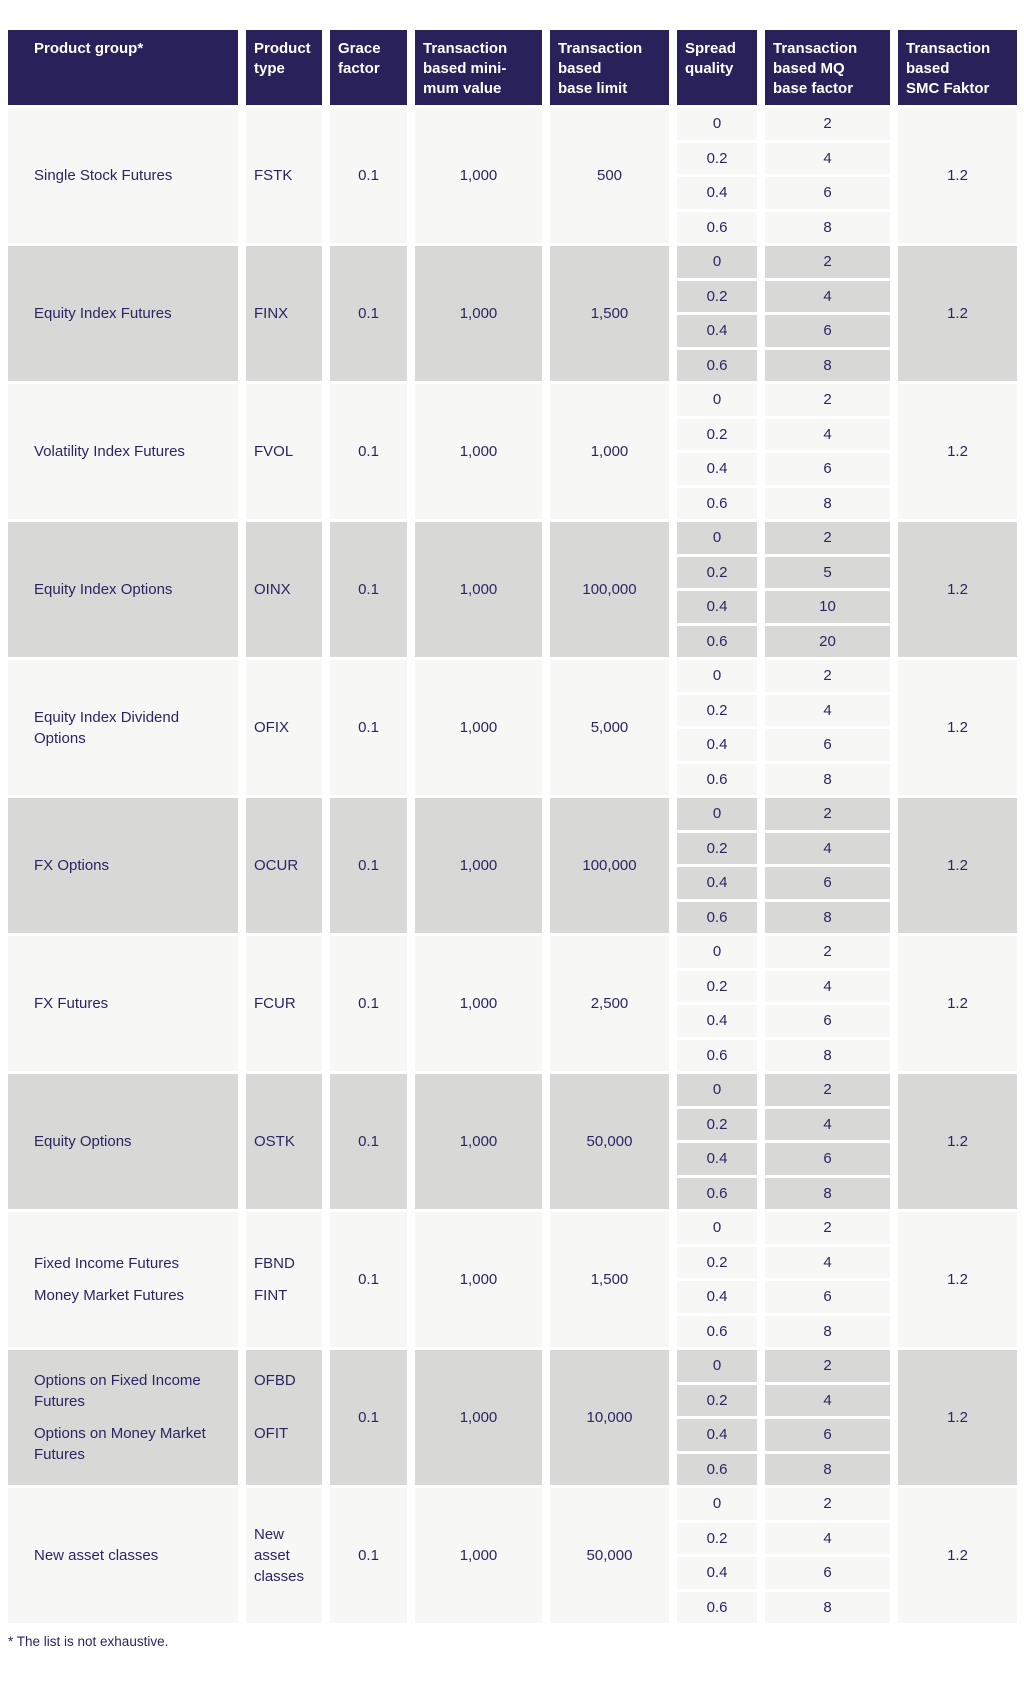 Image resolution: width=1024 pixels, height=1690 pixels. What do you see at coordinates (717, 67) in the screenshot?
I see `column-header-spread-quality: Spread quality` at bounding box center [717, 67].